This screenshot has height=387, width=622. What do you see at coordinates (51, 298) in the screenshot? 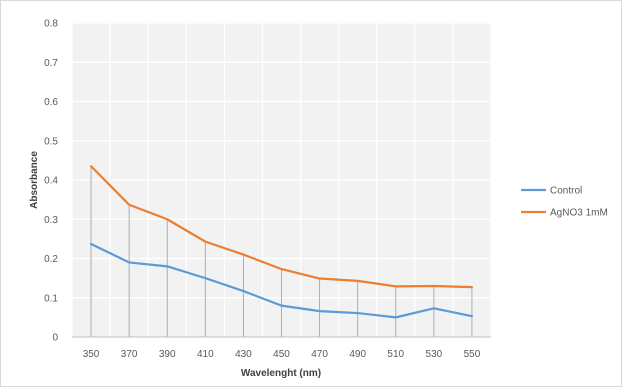
I see `y-tick-label: 0.1` at bounding box center [51, 298].